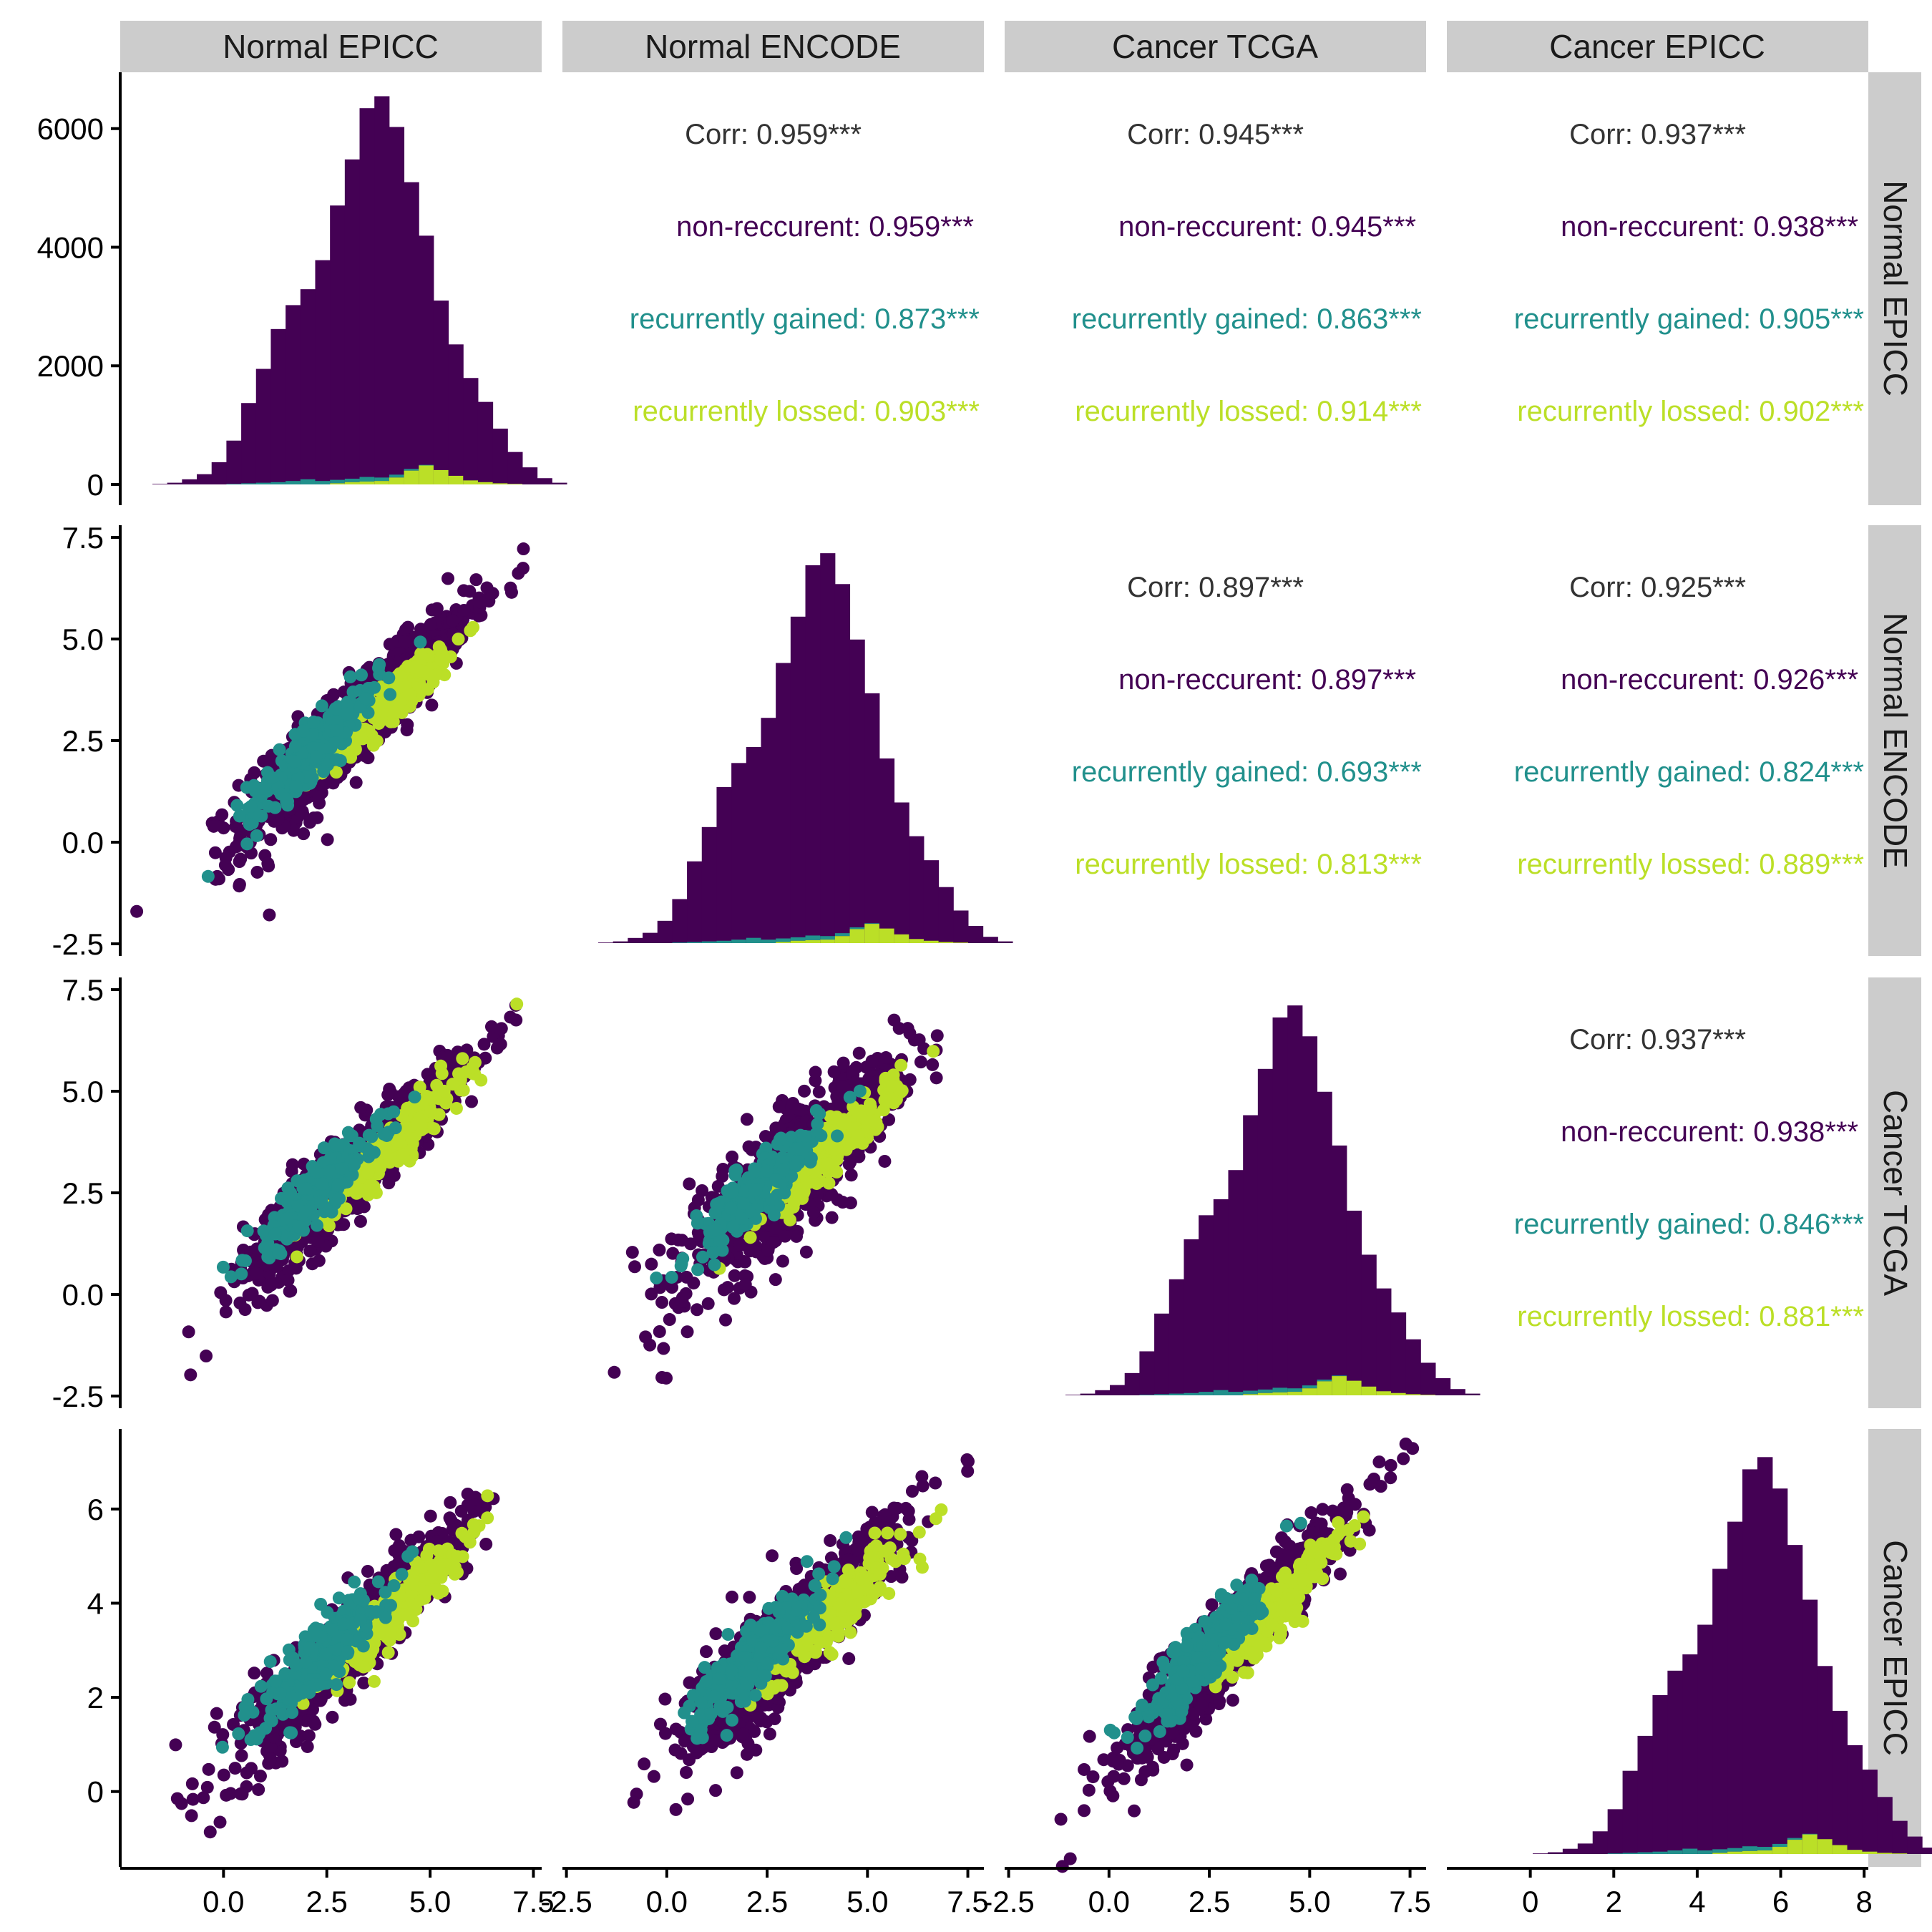 The image size is (1932, 1932). I want to click on row-strip-0: Normal EPICC, so click(1894, 288).